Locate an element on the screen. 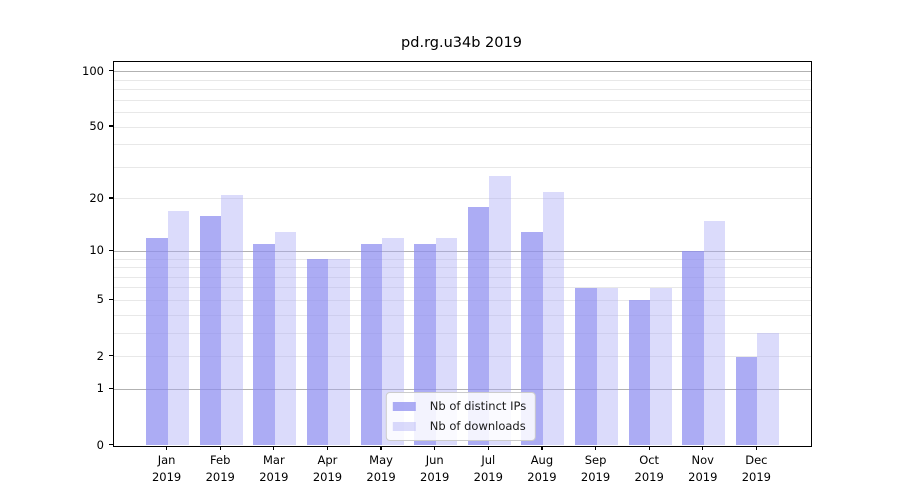  x-tick-label: Oct 2019 is located at coordinates (649, 469).